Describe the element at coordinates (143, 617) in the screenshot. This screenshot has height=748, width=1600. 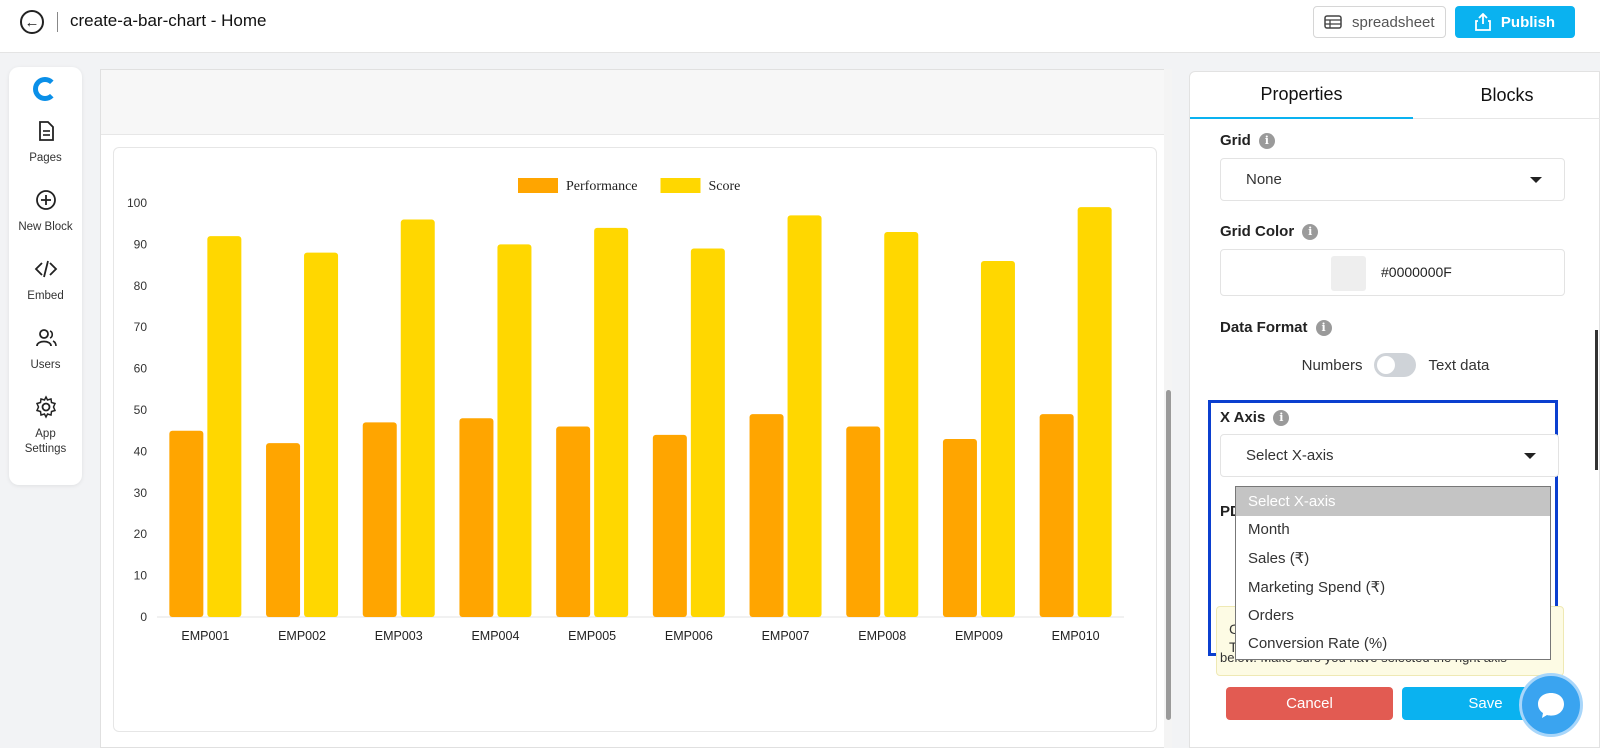
I see `y-tick-label: 0` at that location.